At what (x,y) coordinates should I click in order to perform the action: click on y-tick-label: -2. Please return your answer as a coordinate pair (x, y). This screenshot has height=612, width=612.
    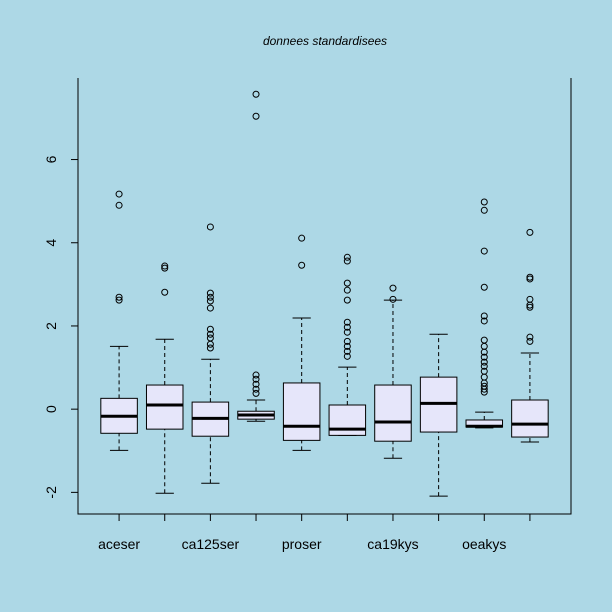
    Looking at the image, I should click on (51, 492).